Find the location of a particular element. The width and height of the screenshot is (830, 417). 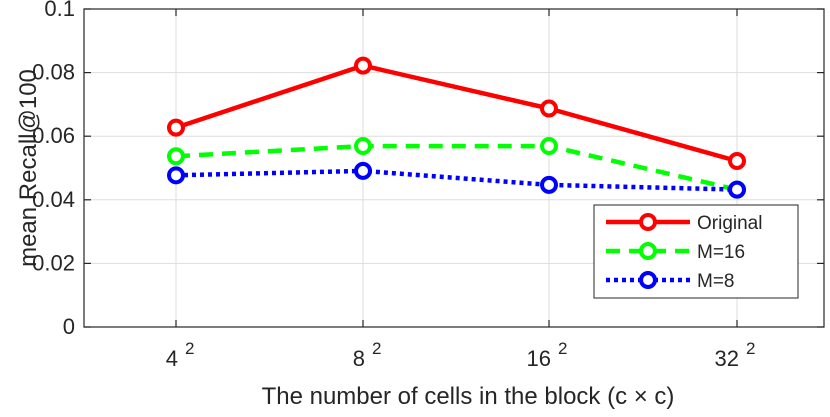

legend-item: M=16 is located at coordinates (675, 252).